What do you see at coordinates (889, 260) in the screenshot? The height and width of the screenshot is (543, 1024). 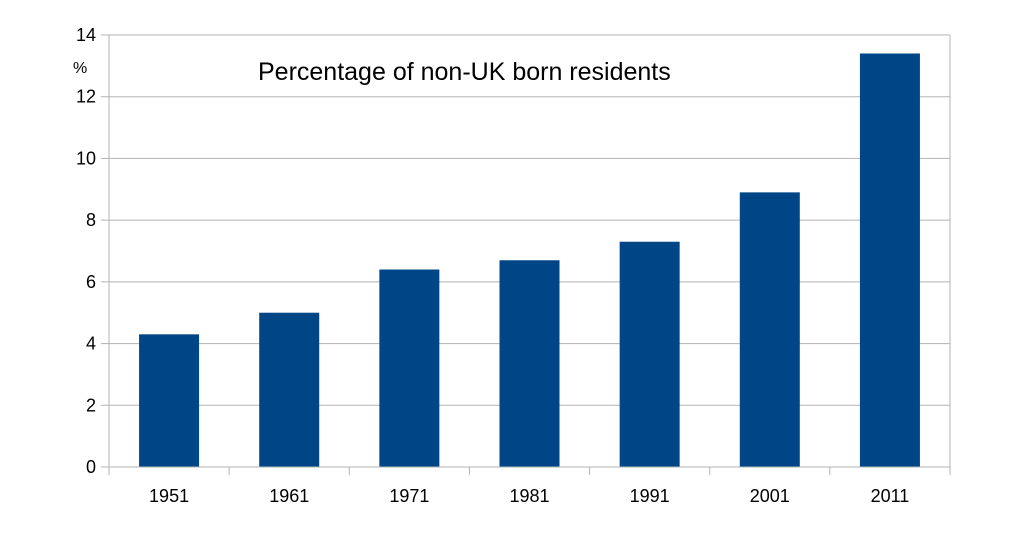 I see `bar-2011` at bounding box center [889, 260].